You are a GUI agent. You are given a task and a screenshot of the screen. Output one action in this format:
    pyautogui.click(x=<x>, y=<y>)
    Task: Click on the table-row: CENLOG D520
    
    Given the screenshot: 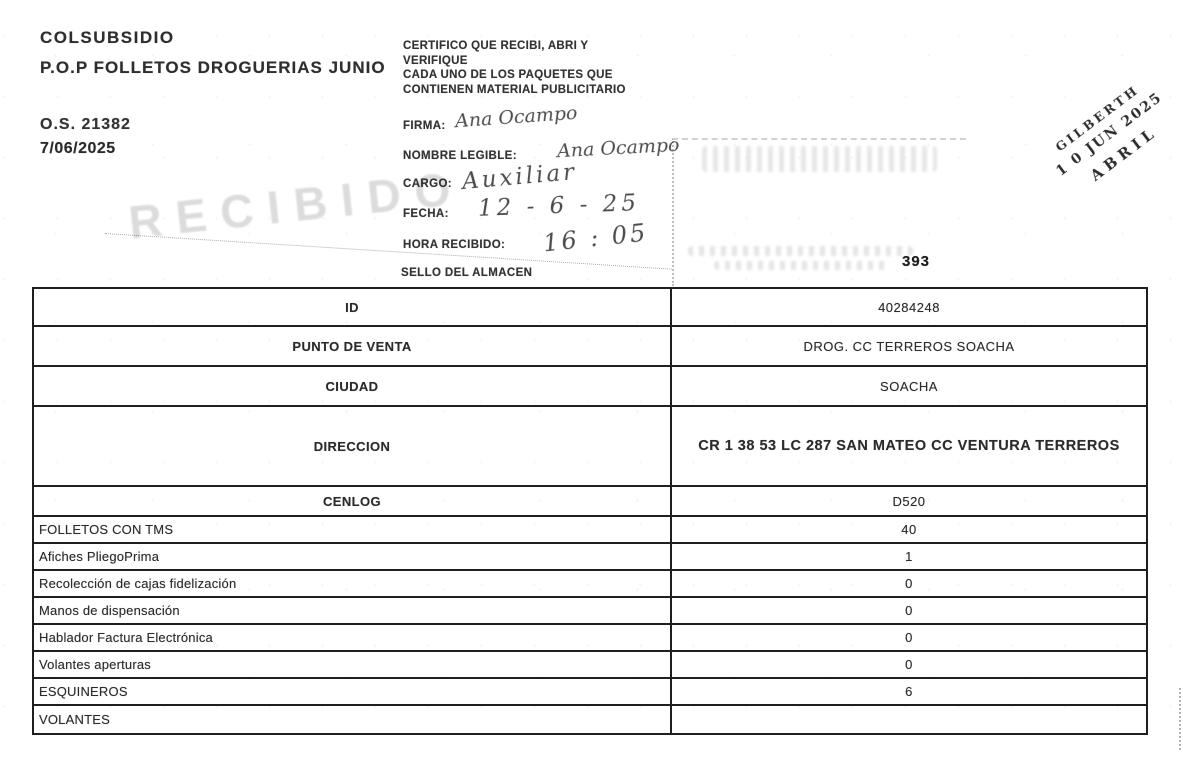 What is the action you would take?
    pyautogui.click(x=590, y=502)
    